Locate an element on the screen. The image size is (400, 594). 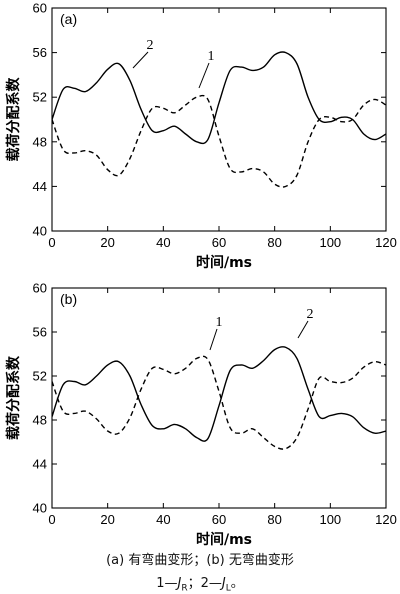
caption-end: 。 is located at coordinates (237, 583).